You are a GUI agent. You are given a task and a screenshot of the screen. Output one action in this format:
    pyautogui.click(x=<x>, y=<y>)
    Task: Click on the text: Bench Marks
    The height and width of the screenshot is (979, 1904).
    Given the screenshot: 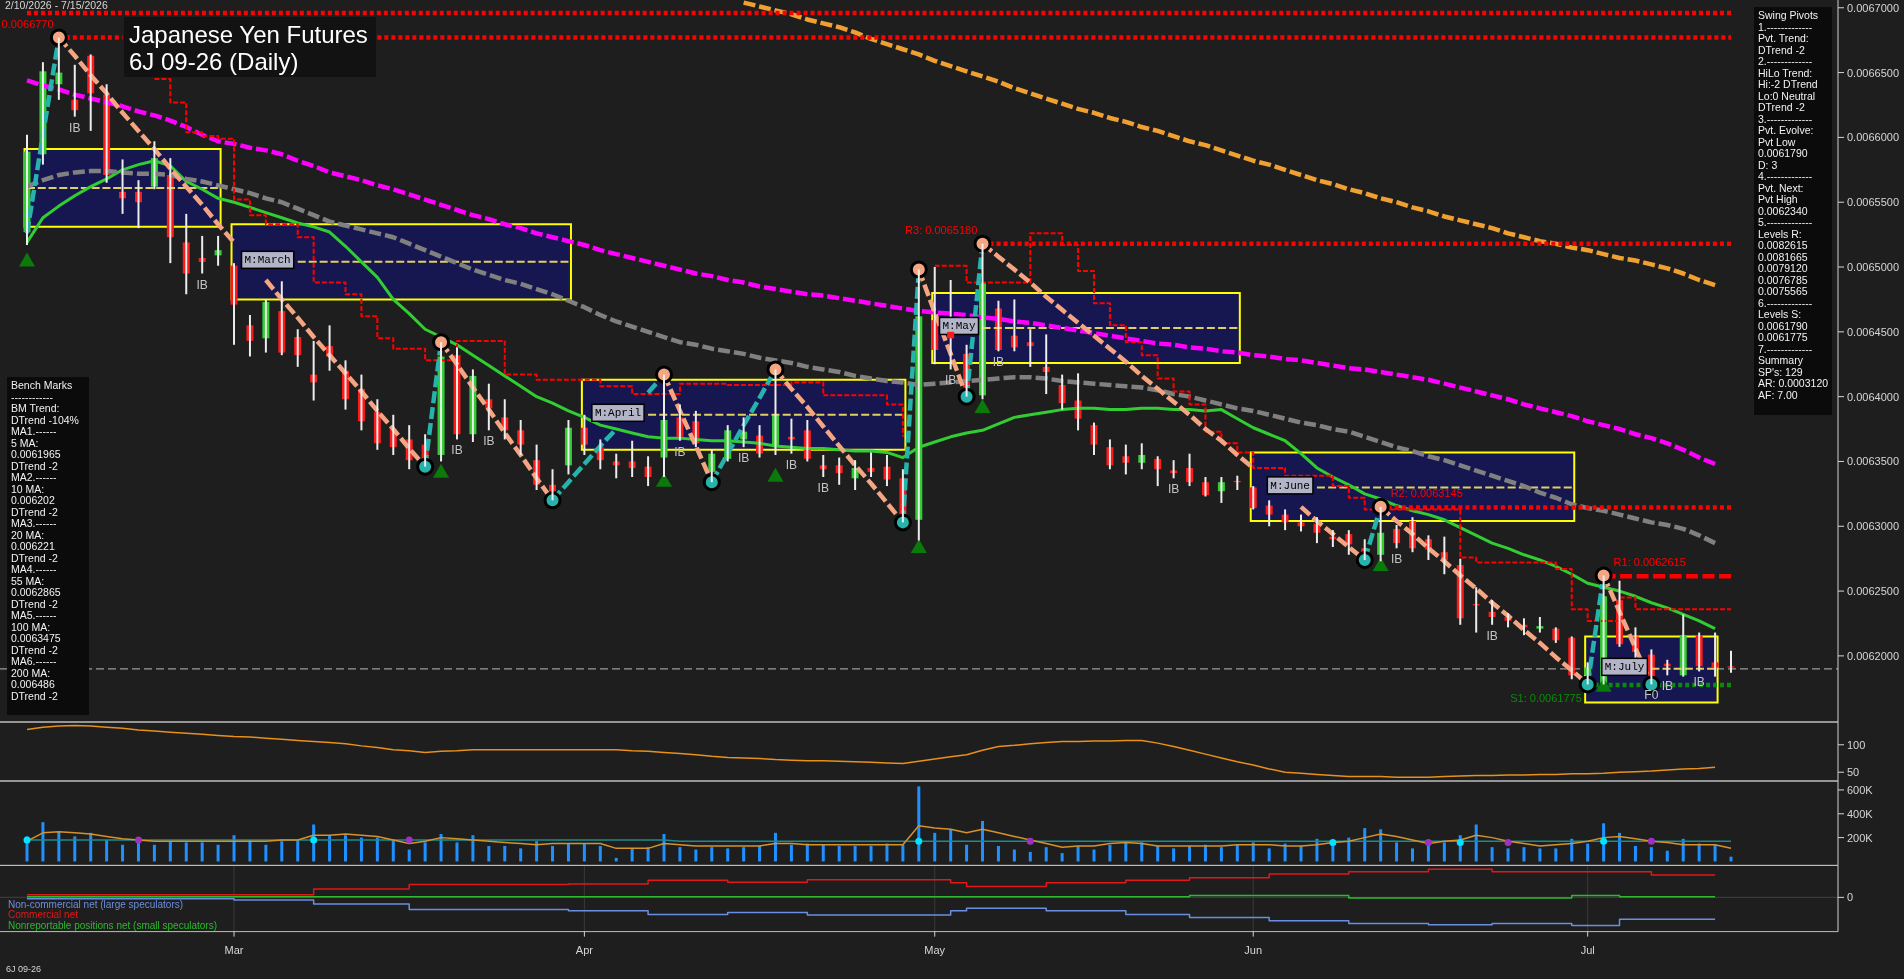 What is the action you would take?
    pyautogui.click(x=42, y=385)
    